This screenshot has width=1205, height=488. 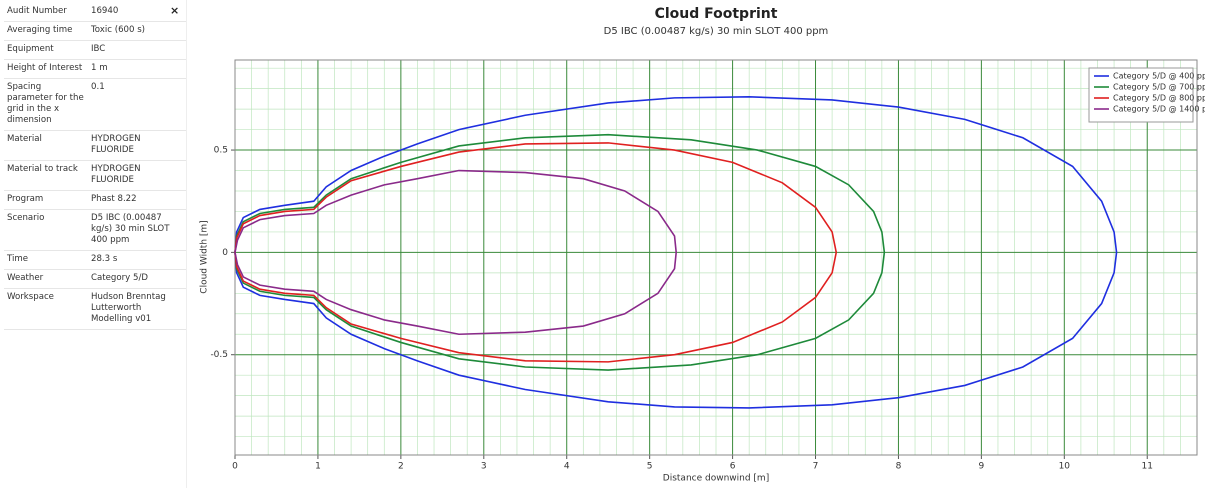 What do you see at coordinates (484, 467) in the screenshot?
I see `x-tick-label: 3` at bounding box center [484, 467].